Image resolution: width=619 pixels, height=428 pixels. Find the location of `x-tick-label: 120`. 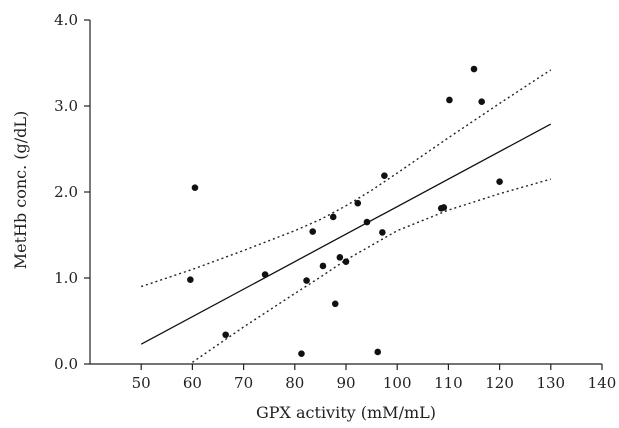

x-tick-label: 120 is located at coordinates (499, 383).